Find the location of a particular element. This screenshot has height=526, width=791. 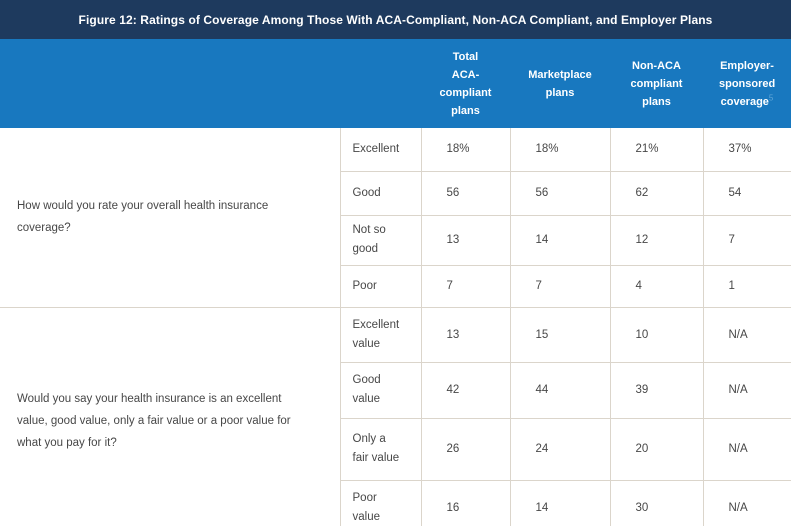

column-header-employer: Employer-sponsored coverage5 is located at coordinates (747, 83).